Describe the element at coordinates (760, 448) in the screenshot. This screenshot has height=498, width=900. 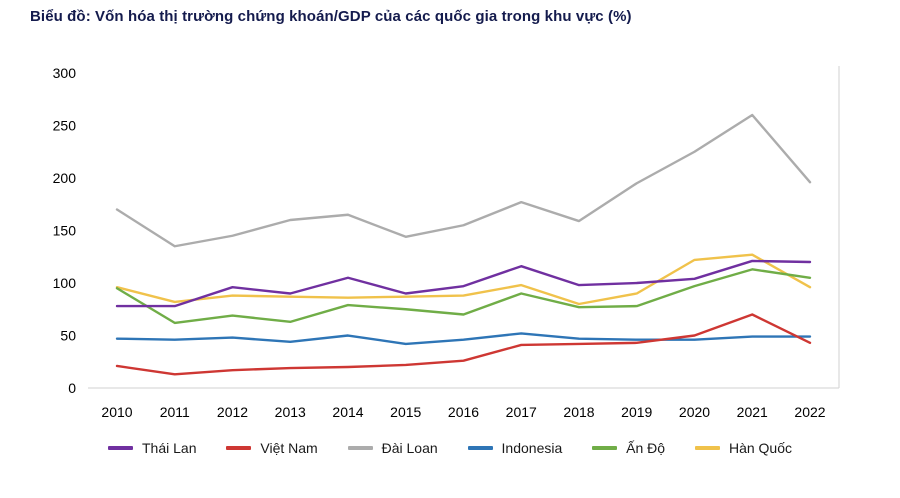
I see `legend-label-han-quoc: Hàn Quốc` at that location.